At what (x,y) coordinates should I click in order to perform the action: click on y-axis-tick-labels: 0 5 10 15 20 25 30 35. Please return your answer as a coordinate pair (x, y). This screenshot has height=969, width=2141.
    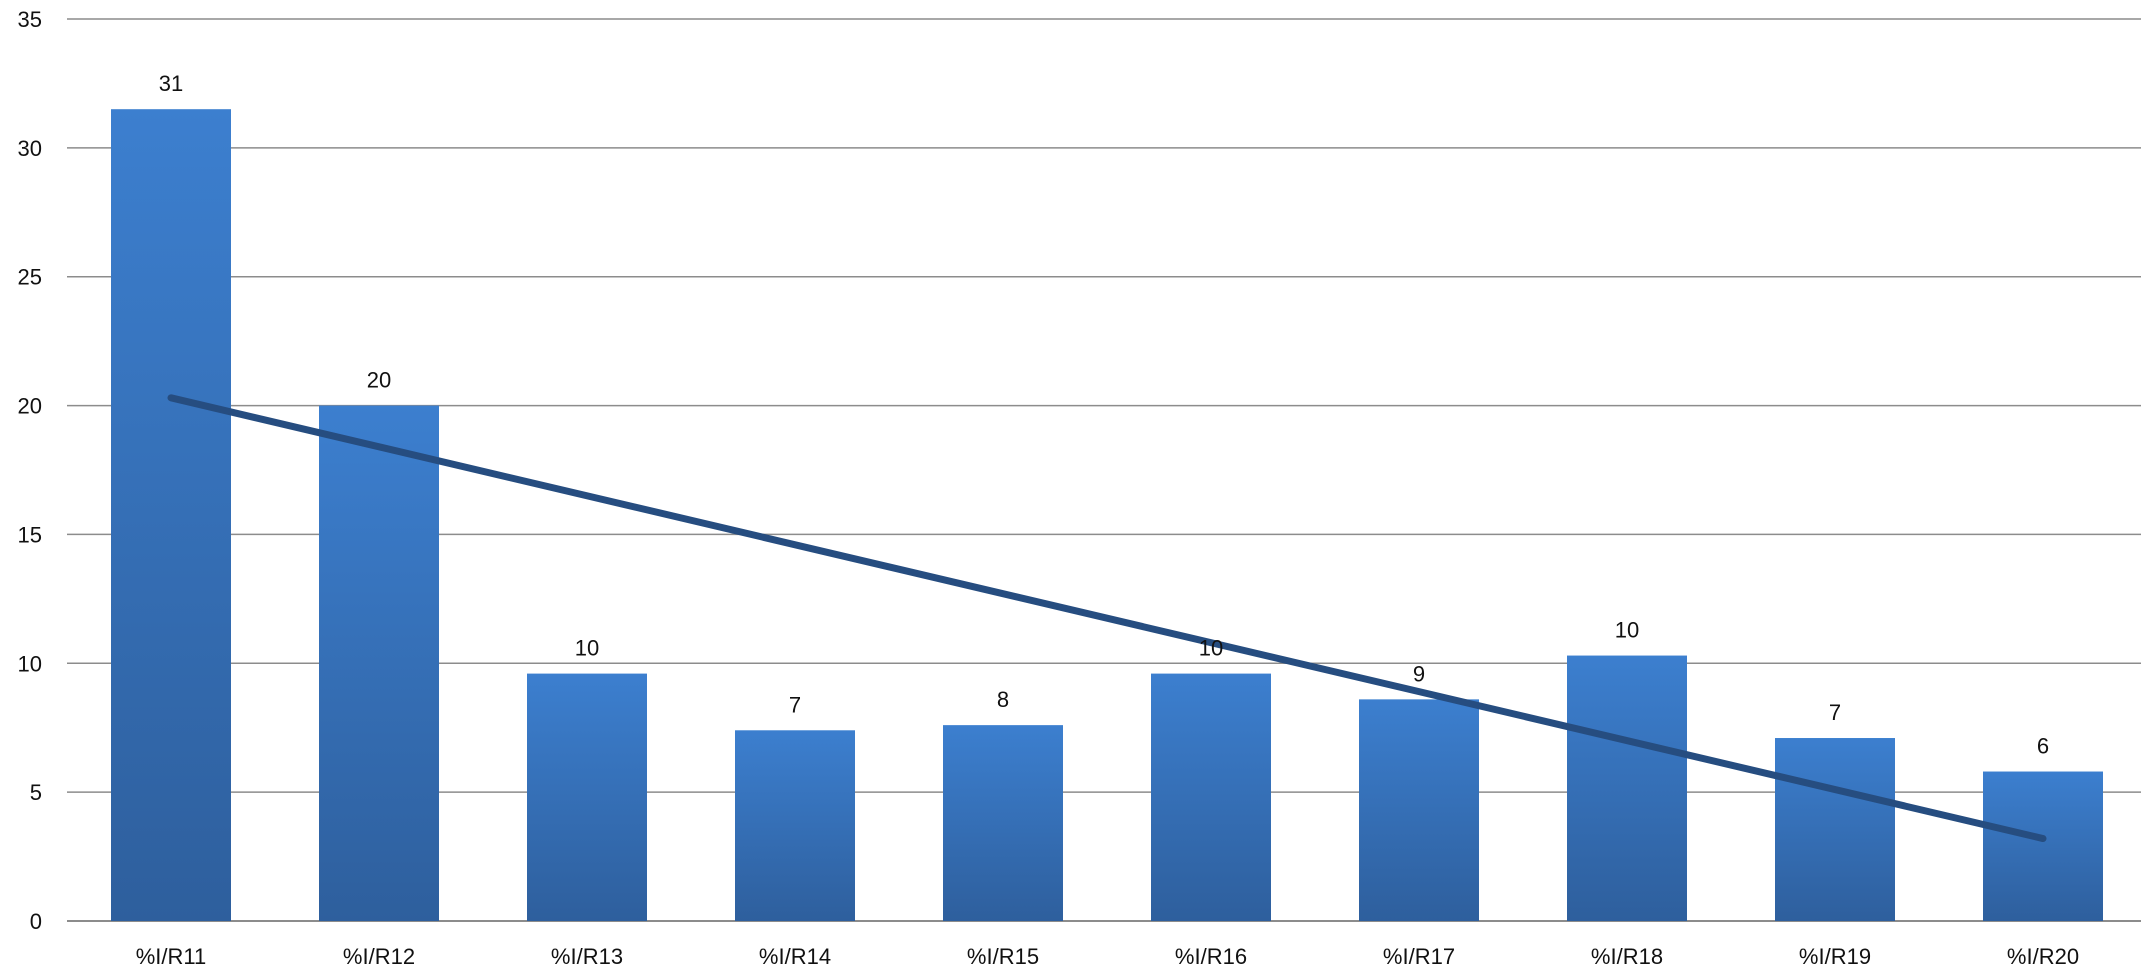
    Looking at the image, I should click on (30, 470).